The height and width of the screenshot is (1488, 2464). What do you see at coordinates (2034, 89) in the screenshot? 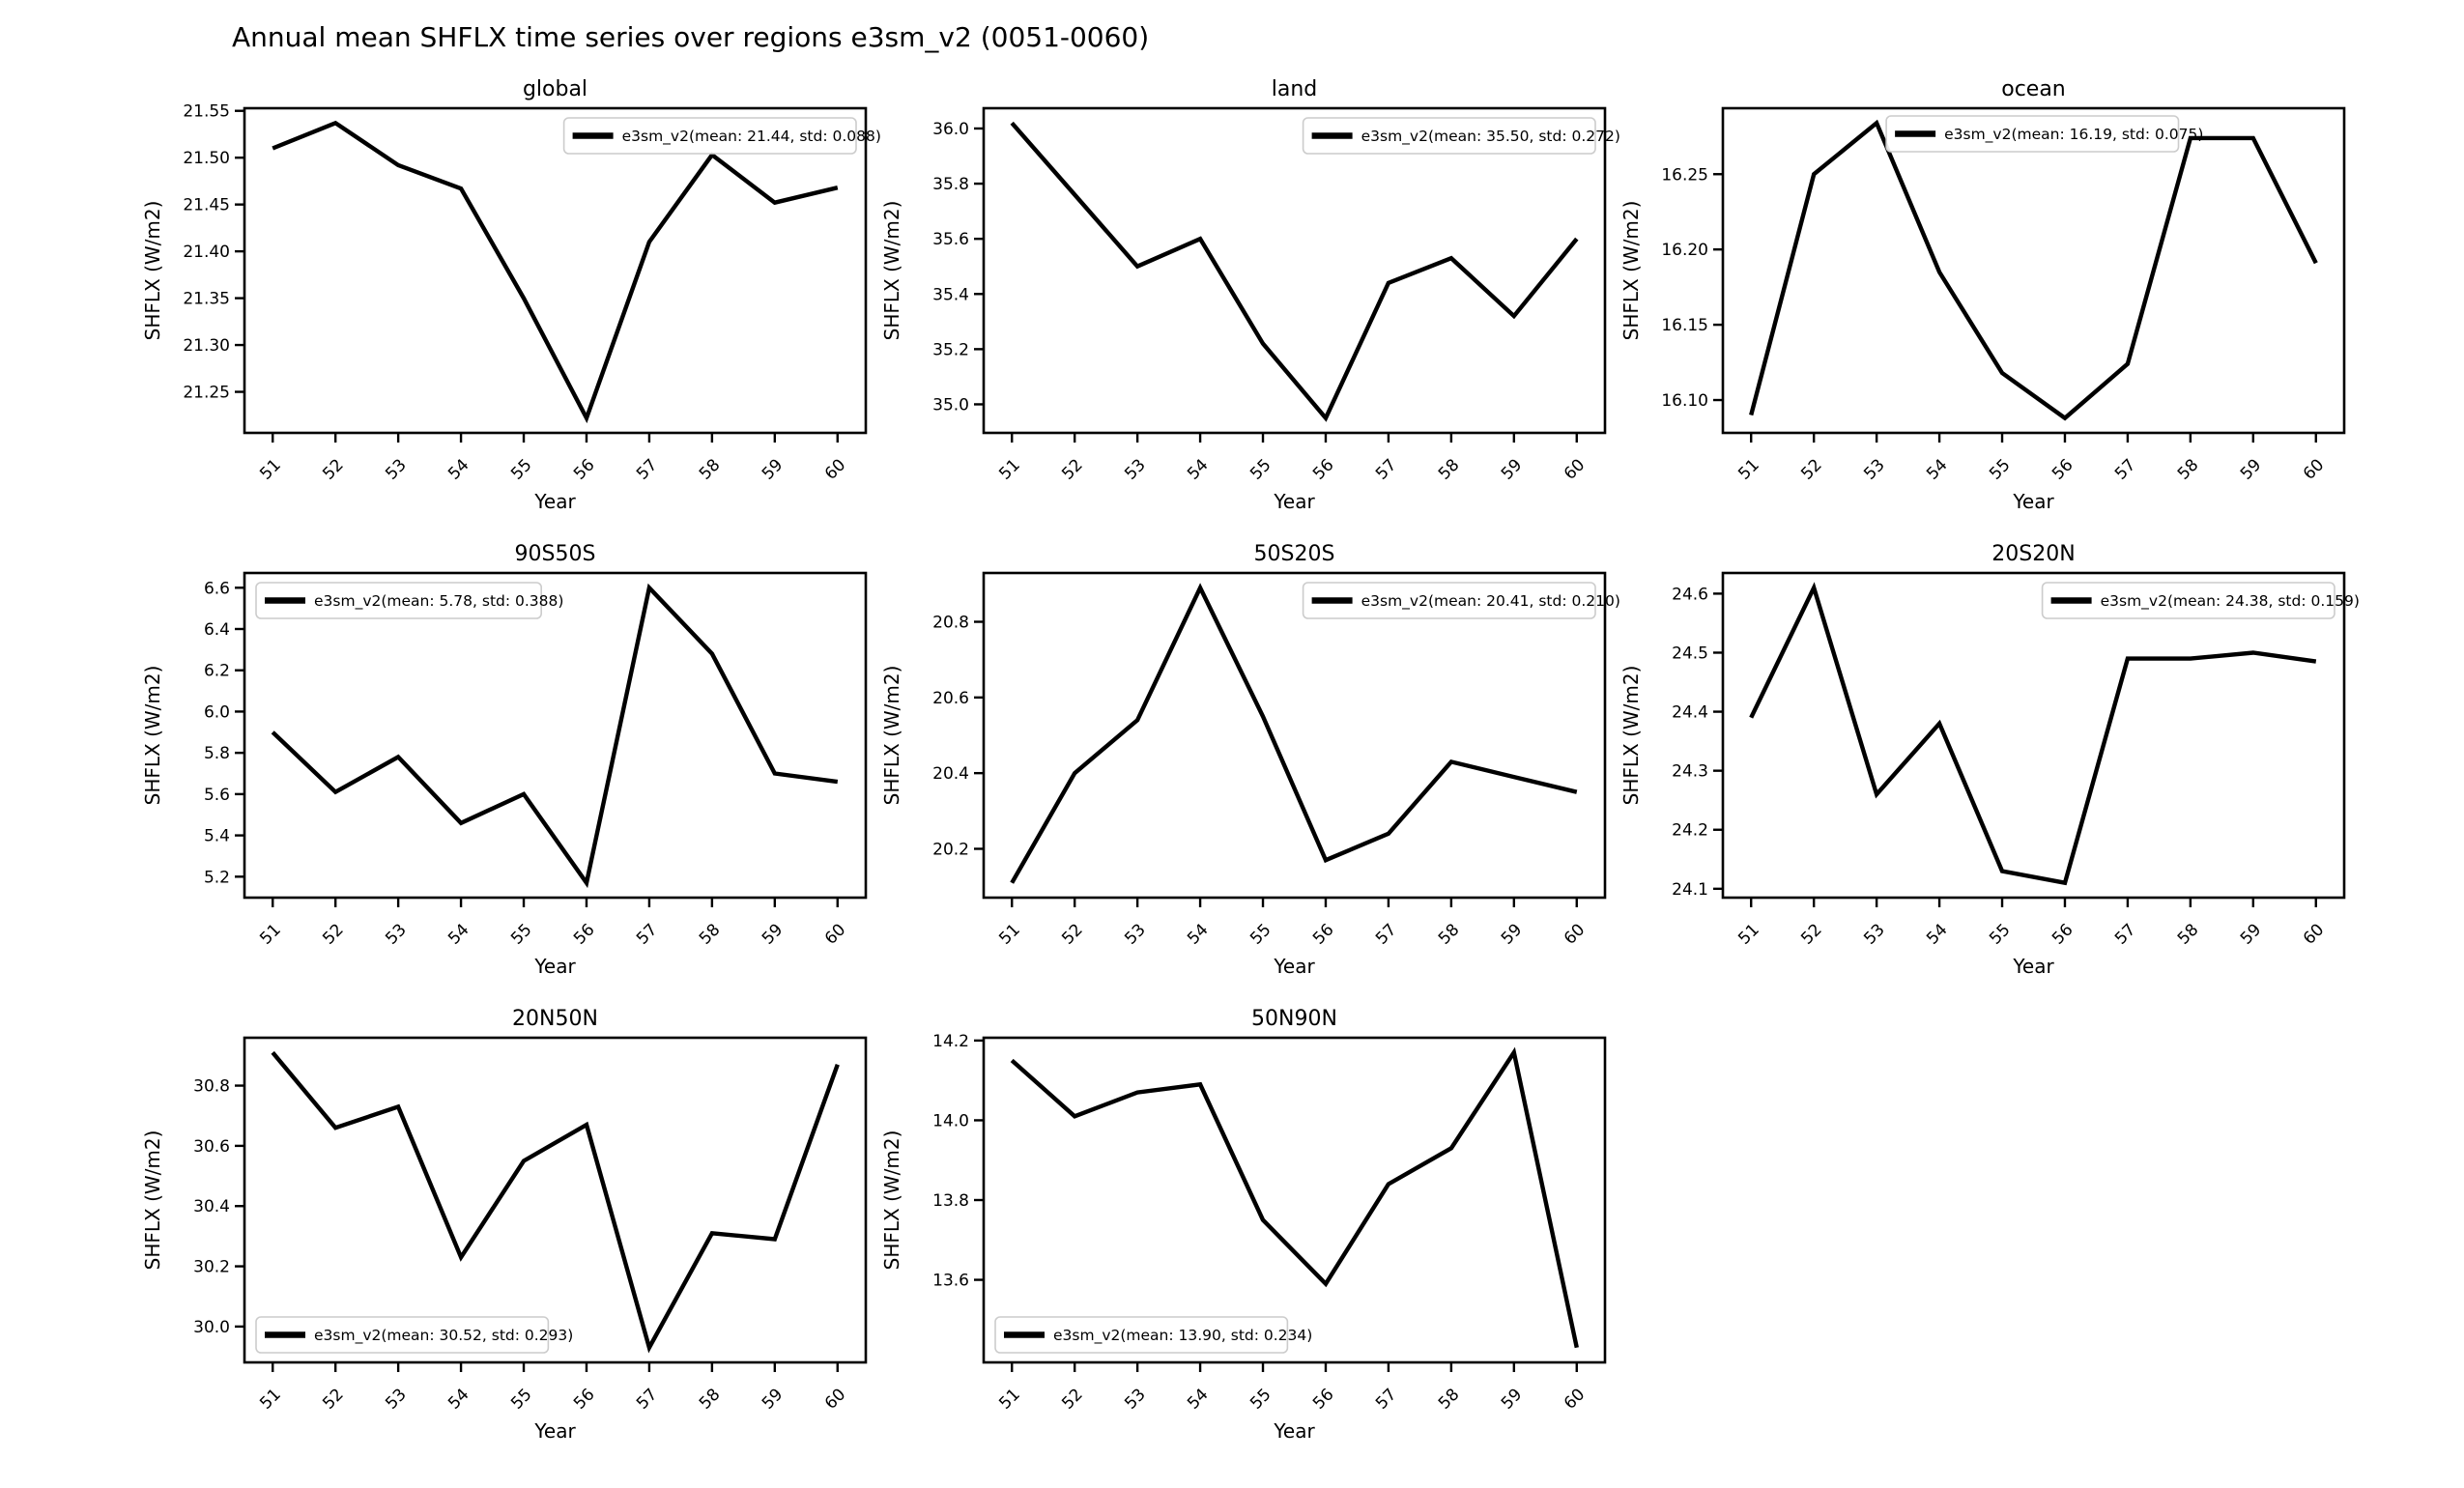
I see `subplot-title: ocean` at bounding box center [2034, 89].